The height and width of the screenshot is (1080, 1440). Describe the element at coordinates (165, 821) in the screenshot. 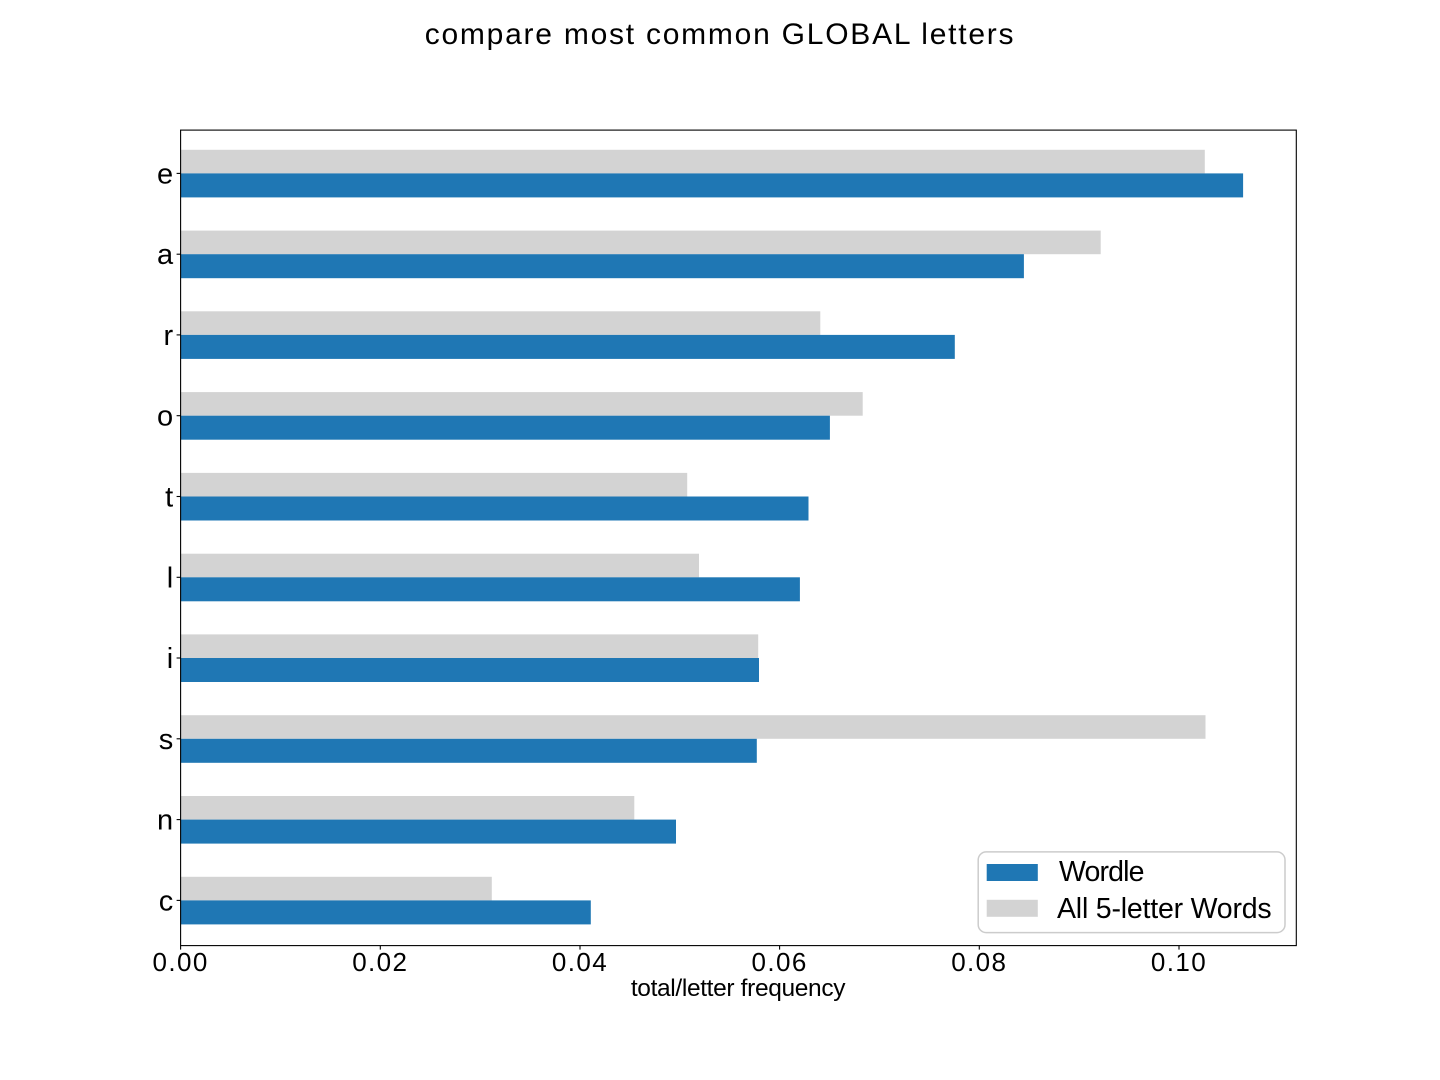

I see `svg-text: n` at that location.